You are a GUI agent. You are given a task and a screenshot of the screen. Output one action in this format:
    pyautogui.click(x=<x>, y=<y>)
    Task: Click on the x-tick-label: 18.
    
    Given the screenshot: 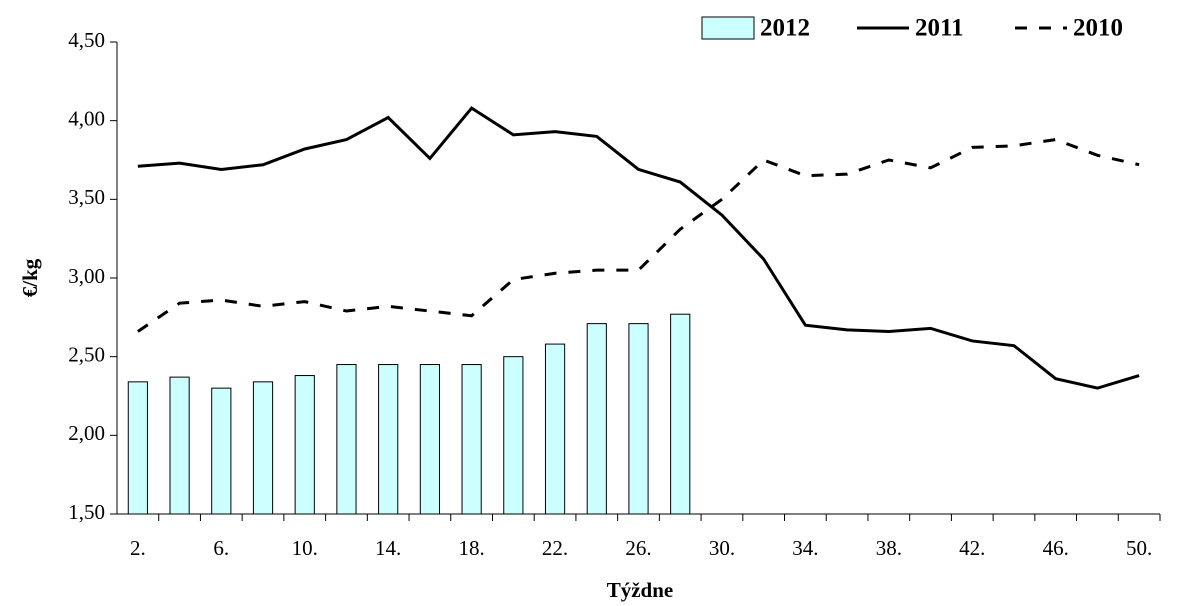 What is the action you would take?
    pyautogui.click(x=471, y=548)
    